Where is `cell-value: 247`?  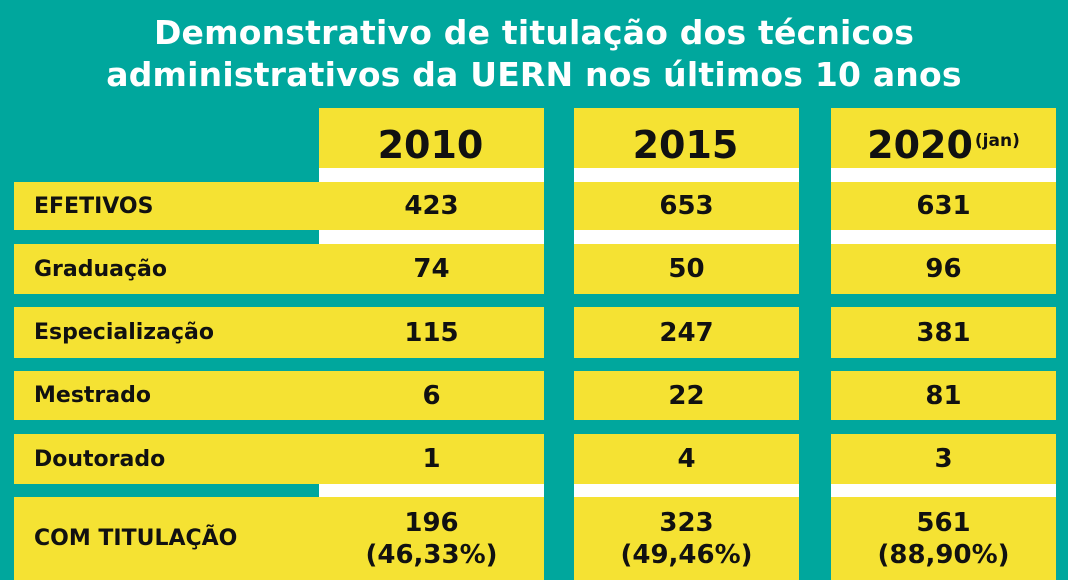
cell-value: 247 is located at coordinates (686, 332).